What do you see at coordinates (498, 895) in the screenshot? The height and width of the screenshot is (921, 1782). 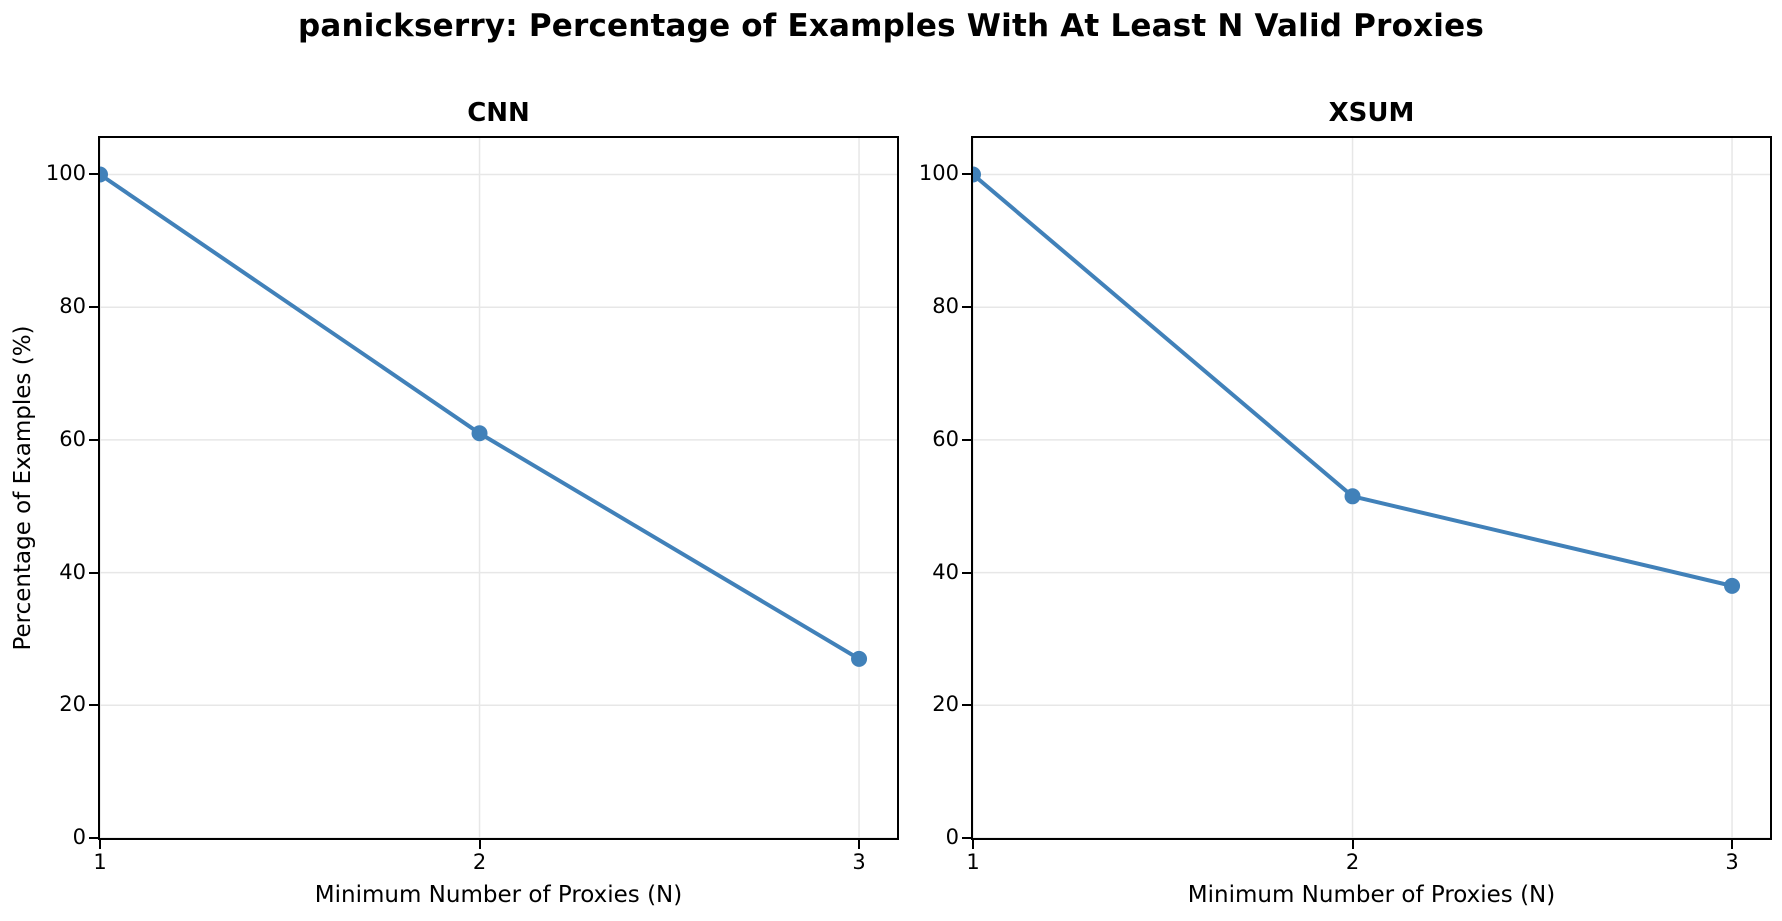 I see `x-axis-label-cnn: Minimum Number of Proxies (N)` at bounding box center [498, 895].